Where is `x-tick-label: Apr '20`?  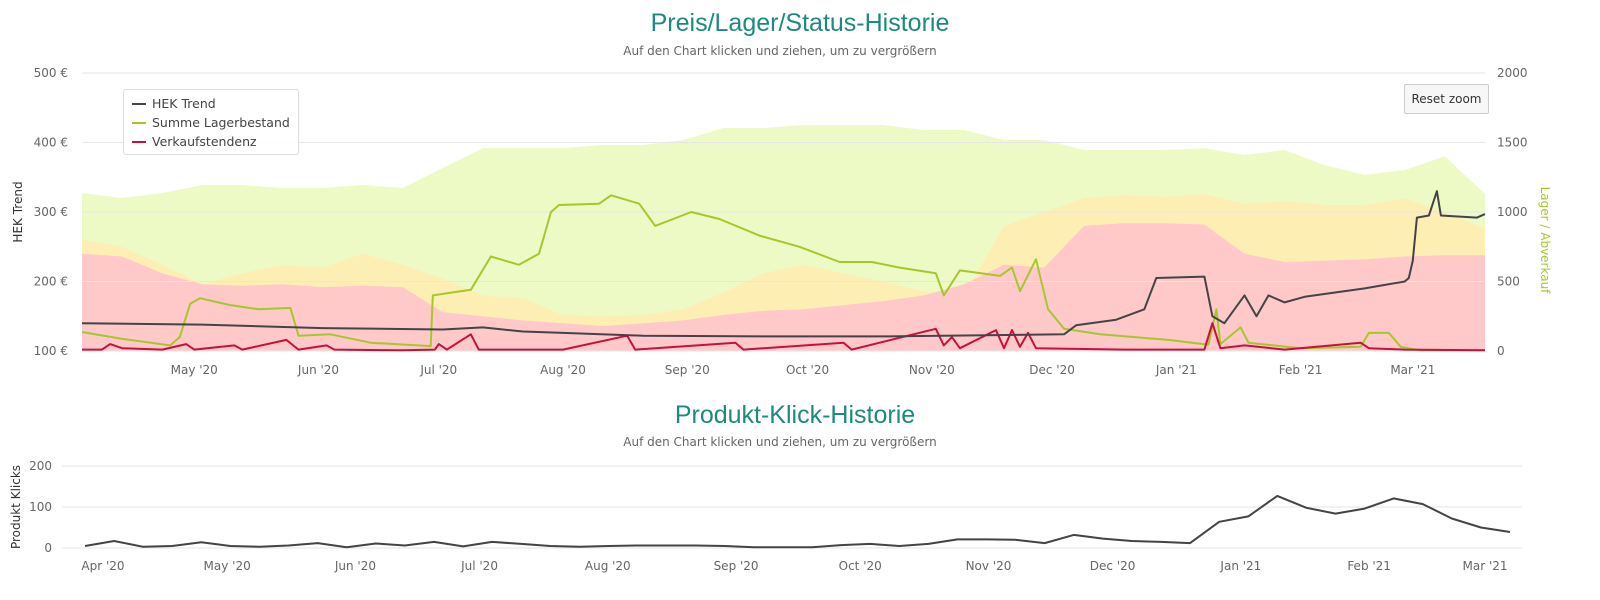 x-tick-label: Apr '20 is located at coordinates (102, 566).